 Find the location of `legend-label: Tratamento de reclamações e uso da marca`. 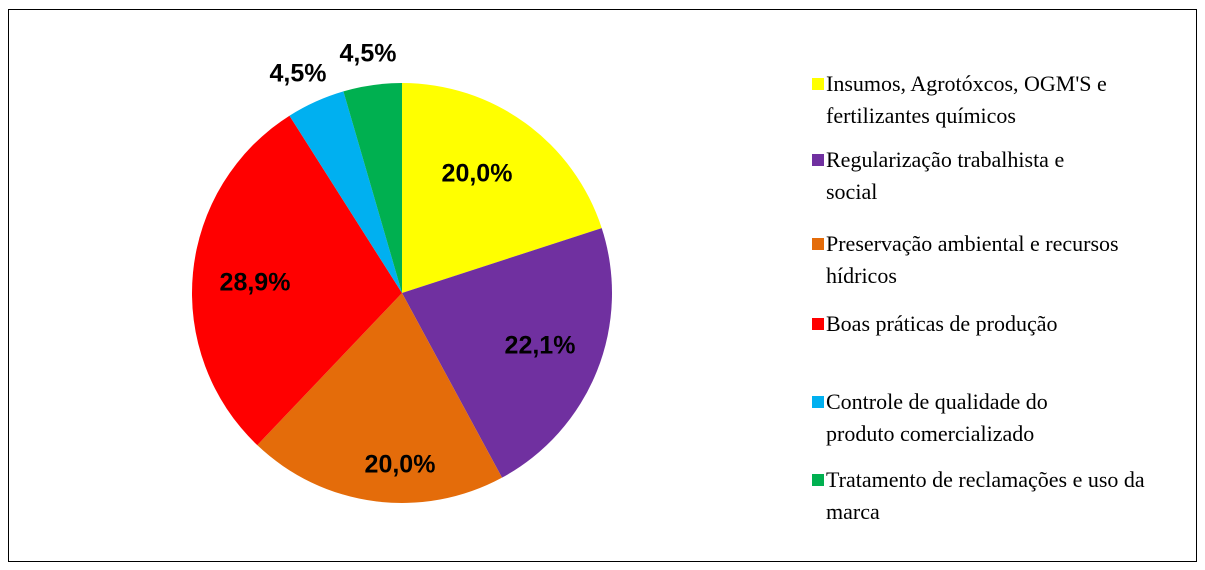

legend-label: Tratamento de reclamações e uso da marca is located at coordinates (985, 495).